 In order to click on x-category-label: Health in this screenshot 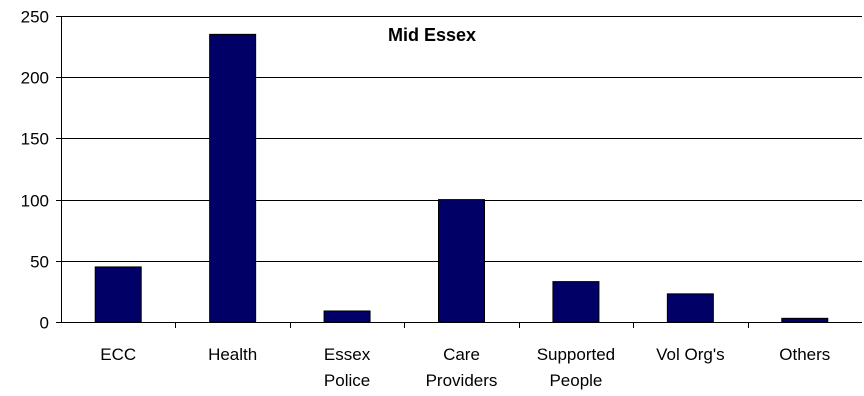, I will do `click(232, 354)`.